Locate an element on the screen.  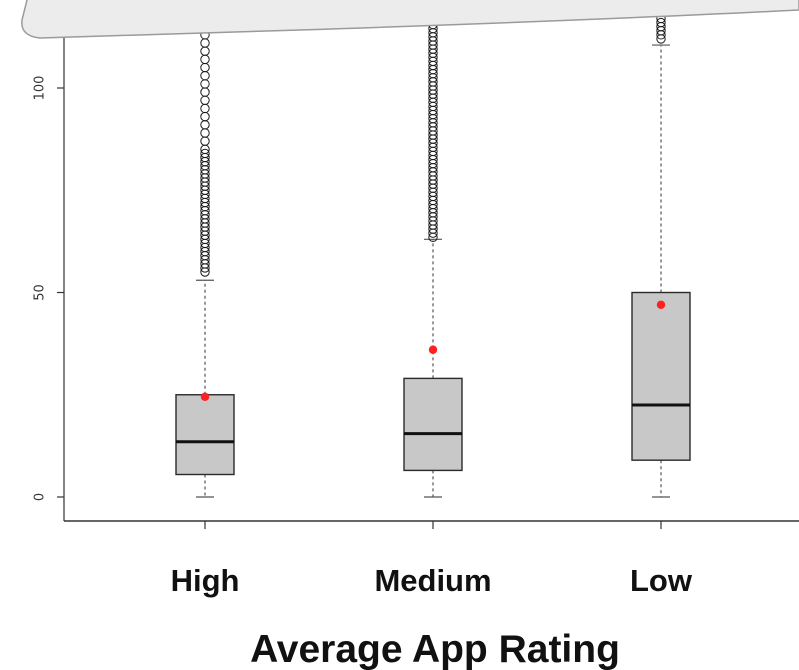
y-tick-label: 50 is located at coordinates (40, 292).